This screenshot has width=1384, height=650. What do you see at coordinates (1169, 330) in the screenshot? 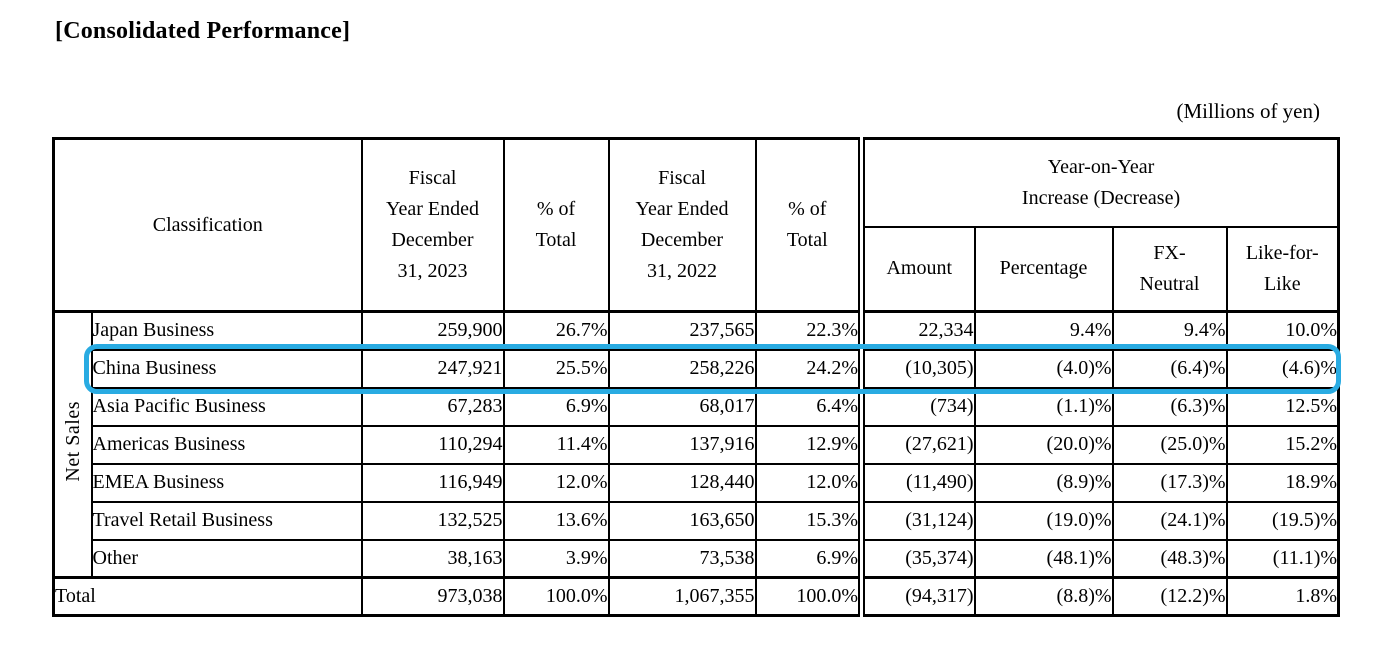
I see `cell-fx: 9.4%` at bounding box center [1169, 330].